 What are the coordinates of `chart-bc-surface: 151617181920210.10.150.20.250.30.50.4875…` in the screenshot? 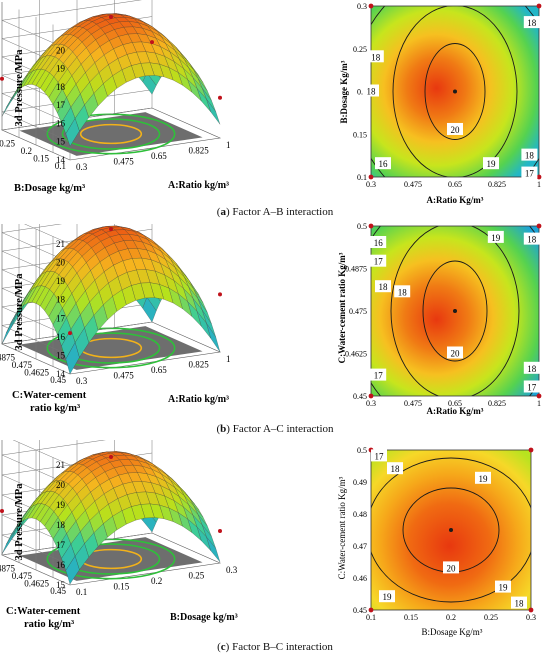 It's located at (119, 535).